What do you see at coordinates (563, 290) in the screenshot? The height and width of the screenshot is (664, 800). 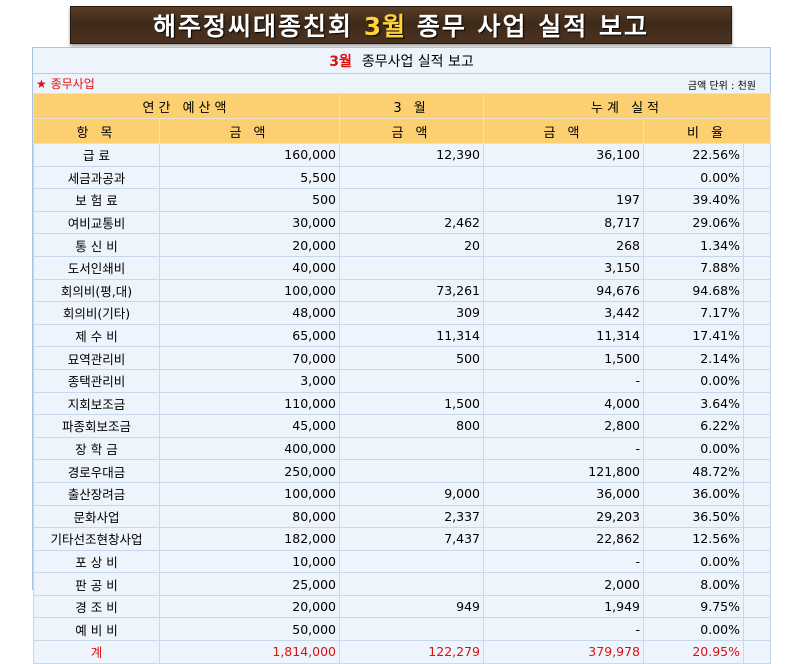 I see `cumulative-cell: 94,676` at bounding box center [563, 290].